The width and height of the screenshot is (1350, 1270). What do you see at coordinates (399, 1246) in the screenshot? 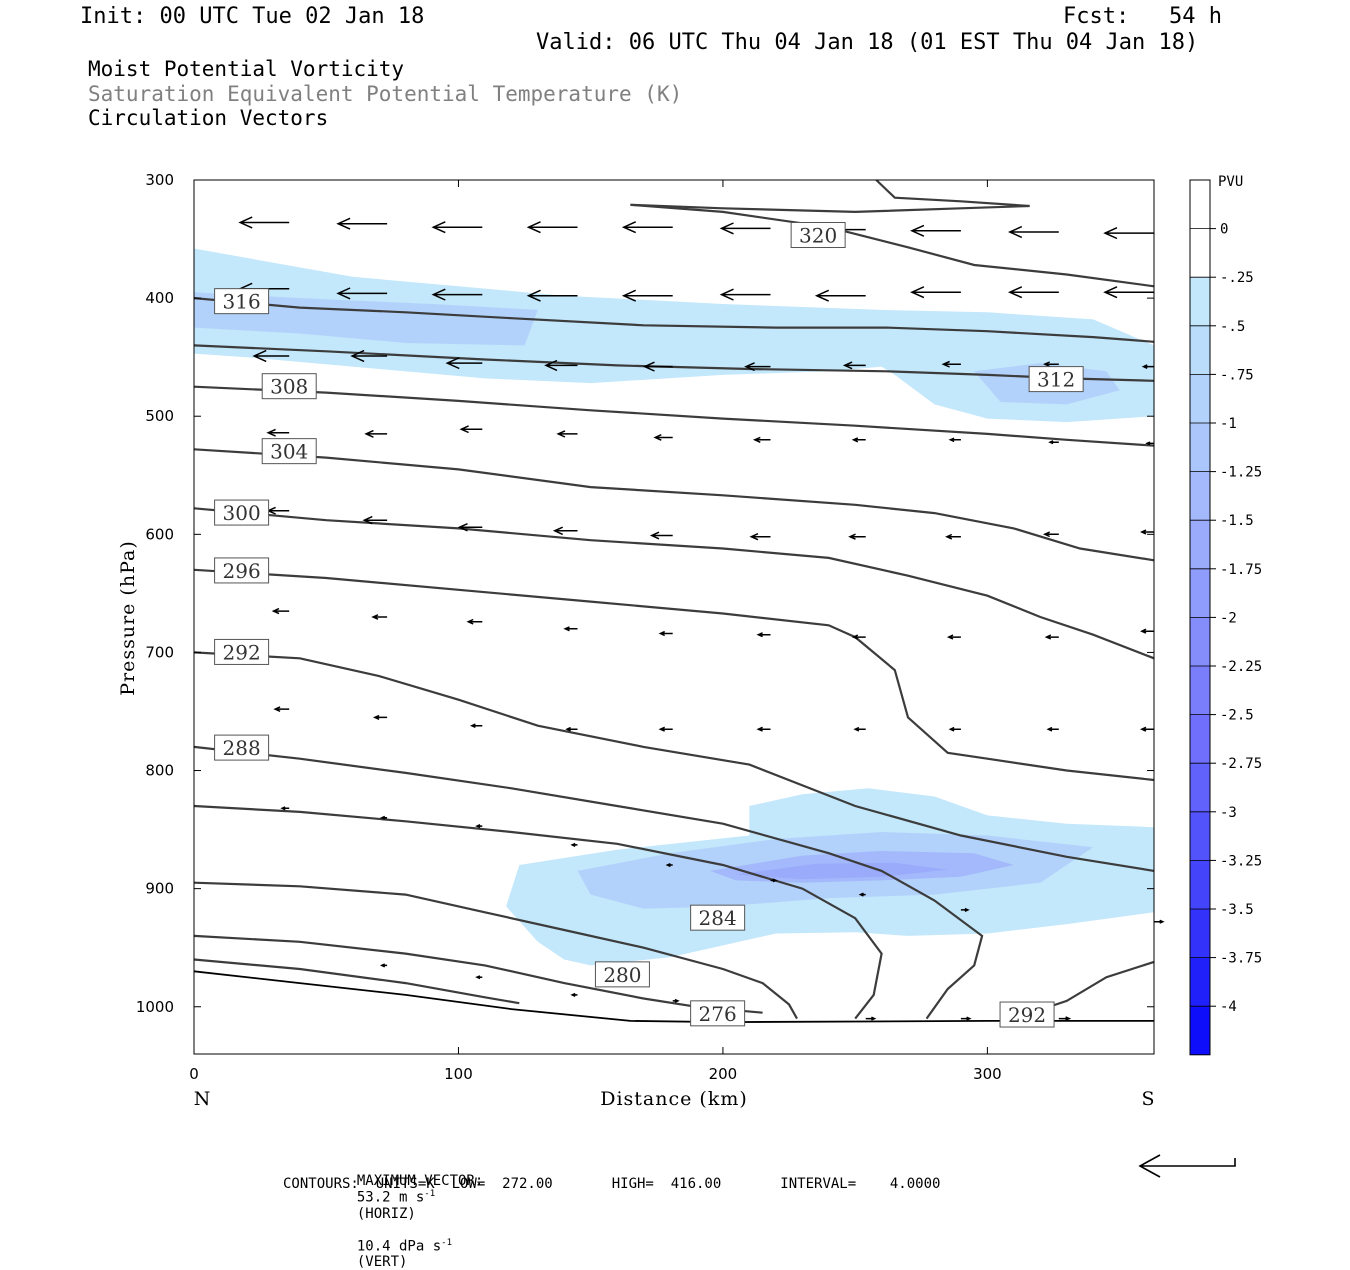
I see `max-vector-vert: 10.4 dPa s` at bounding box center [399, 1246].